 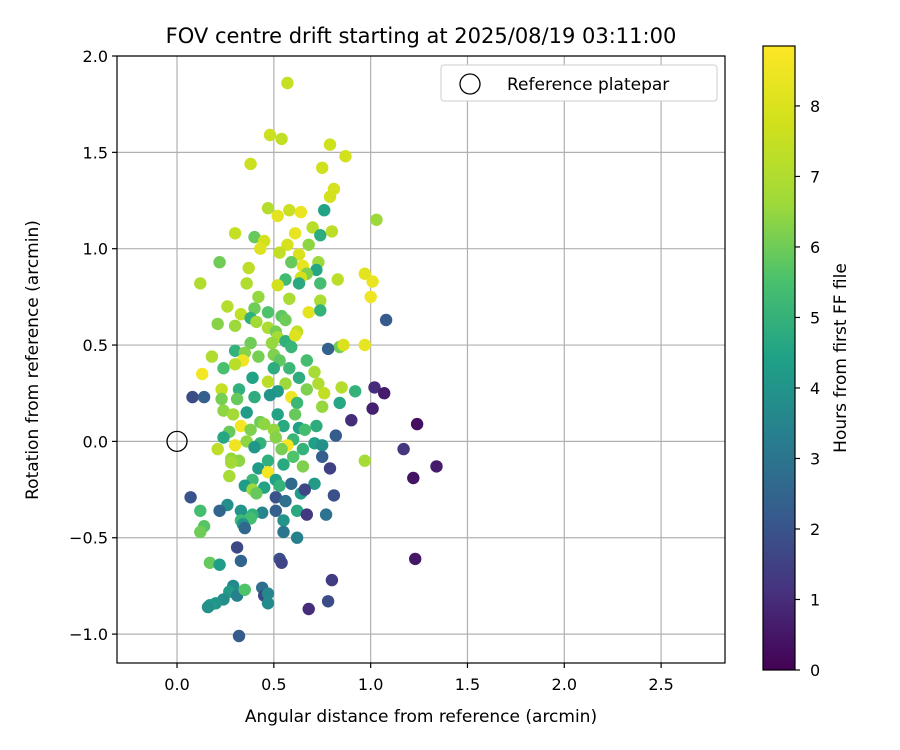 I want to click on colorbar-tick-label: 6, so click(x=815, y=247).